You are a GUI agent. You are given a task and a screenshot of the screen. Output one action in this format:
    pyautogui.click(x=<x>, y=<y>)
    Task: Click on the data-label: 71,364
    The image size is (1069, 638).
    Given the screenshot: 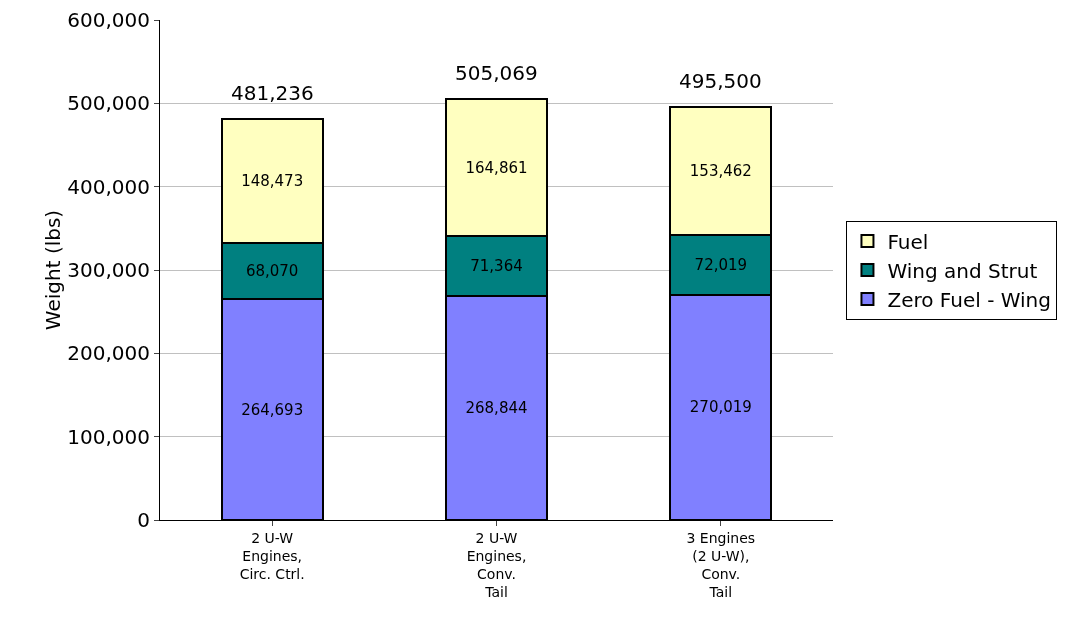 What is the action you would take?
    pyautogui.click(x=496, y=266)
    